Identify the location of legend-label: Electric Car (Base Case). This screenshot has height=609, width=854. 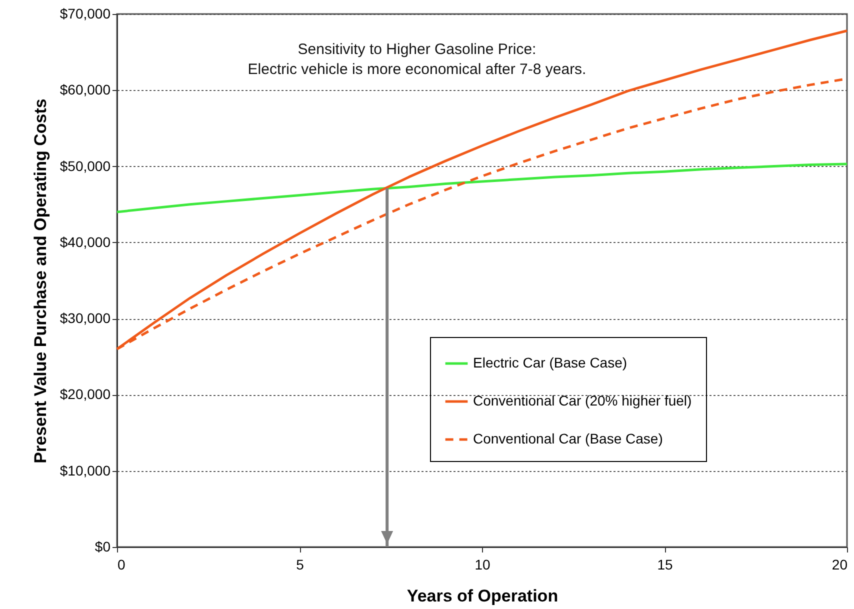
(550, 362).